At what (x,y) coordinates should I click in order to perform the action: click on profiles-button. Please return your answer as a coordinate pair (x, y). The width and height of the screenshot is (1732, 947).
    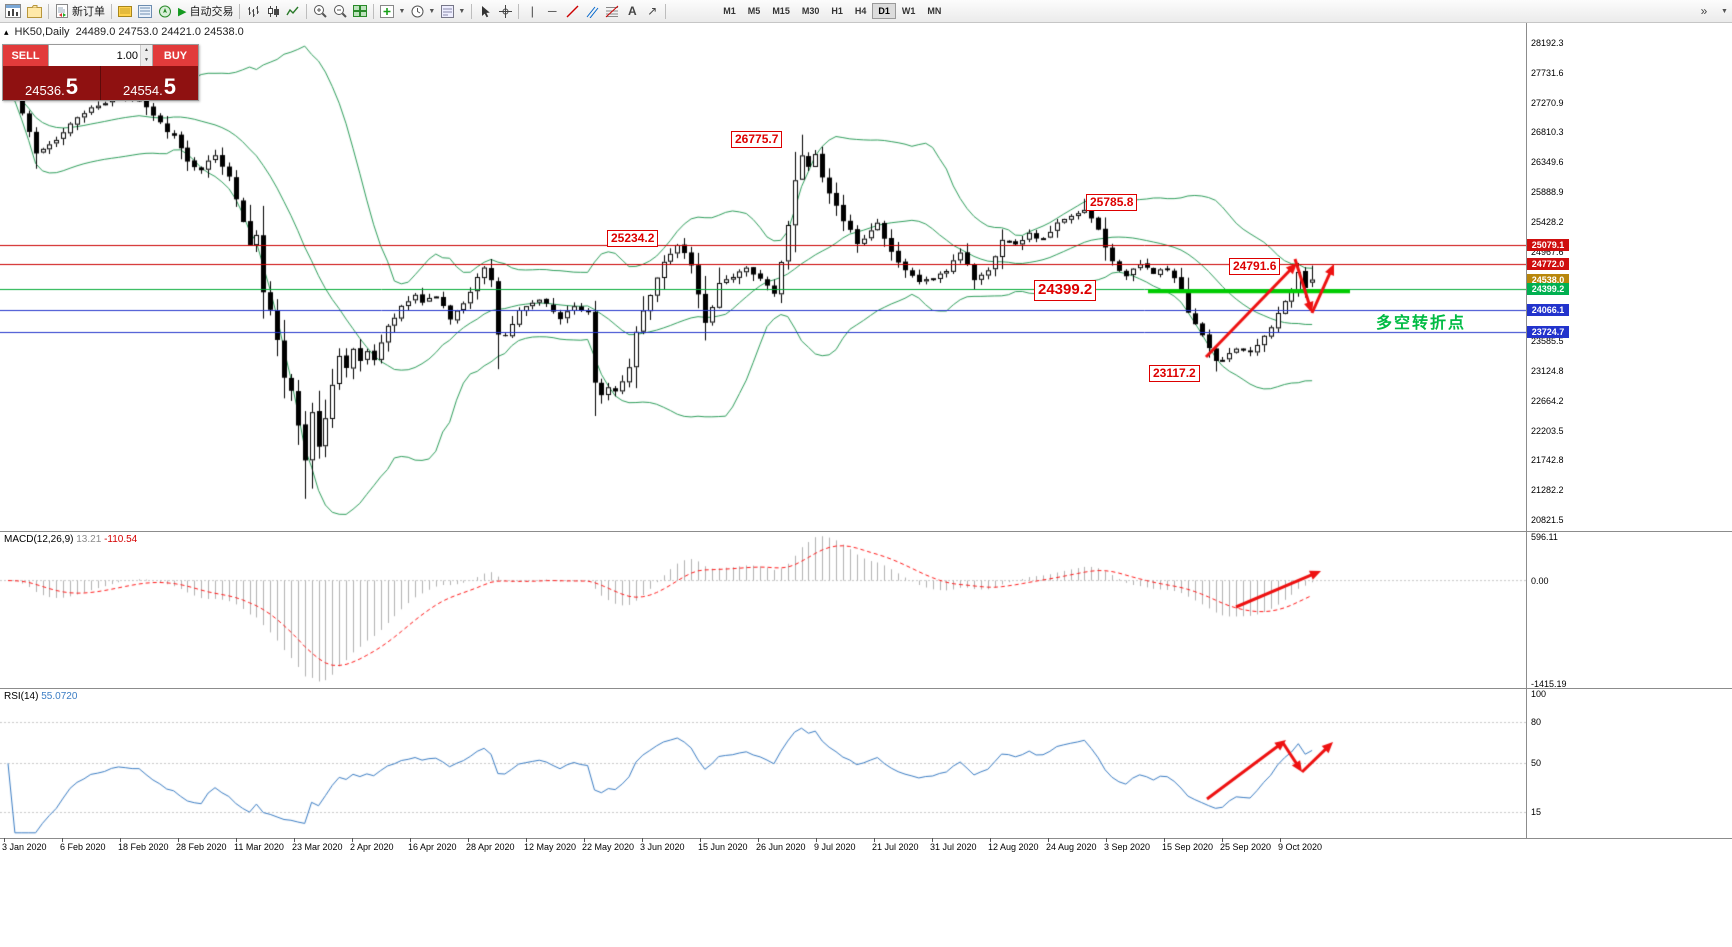
    Looking at the image, I should click on (34, 11).